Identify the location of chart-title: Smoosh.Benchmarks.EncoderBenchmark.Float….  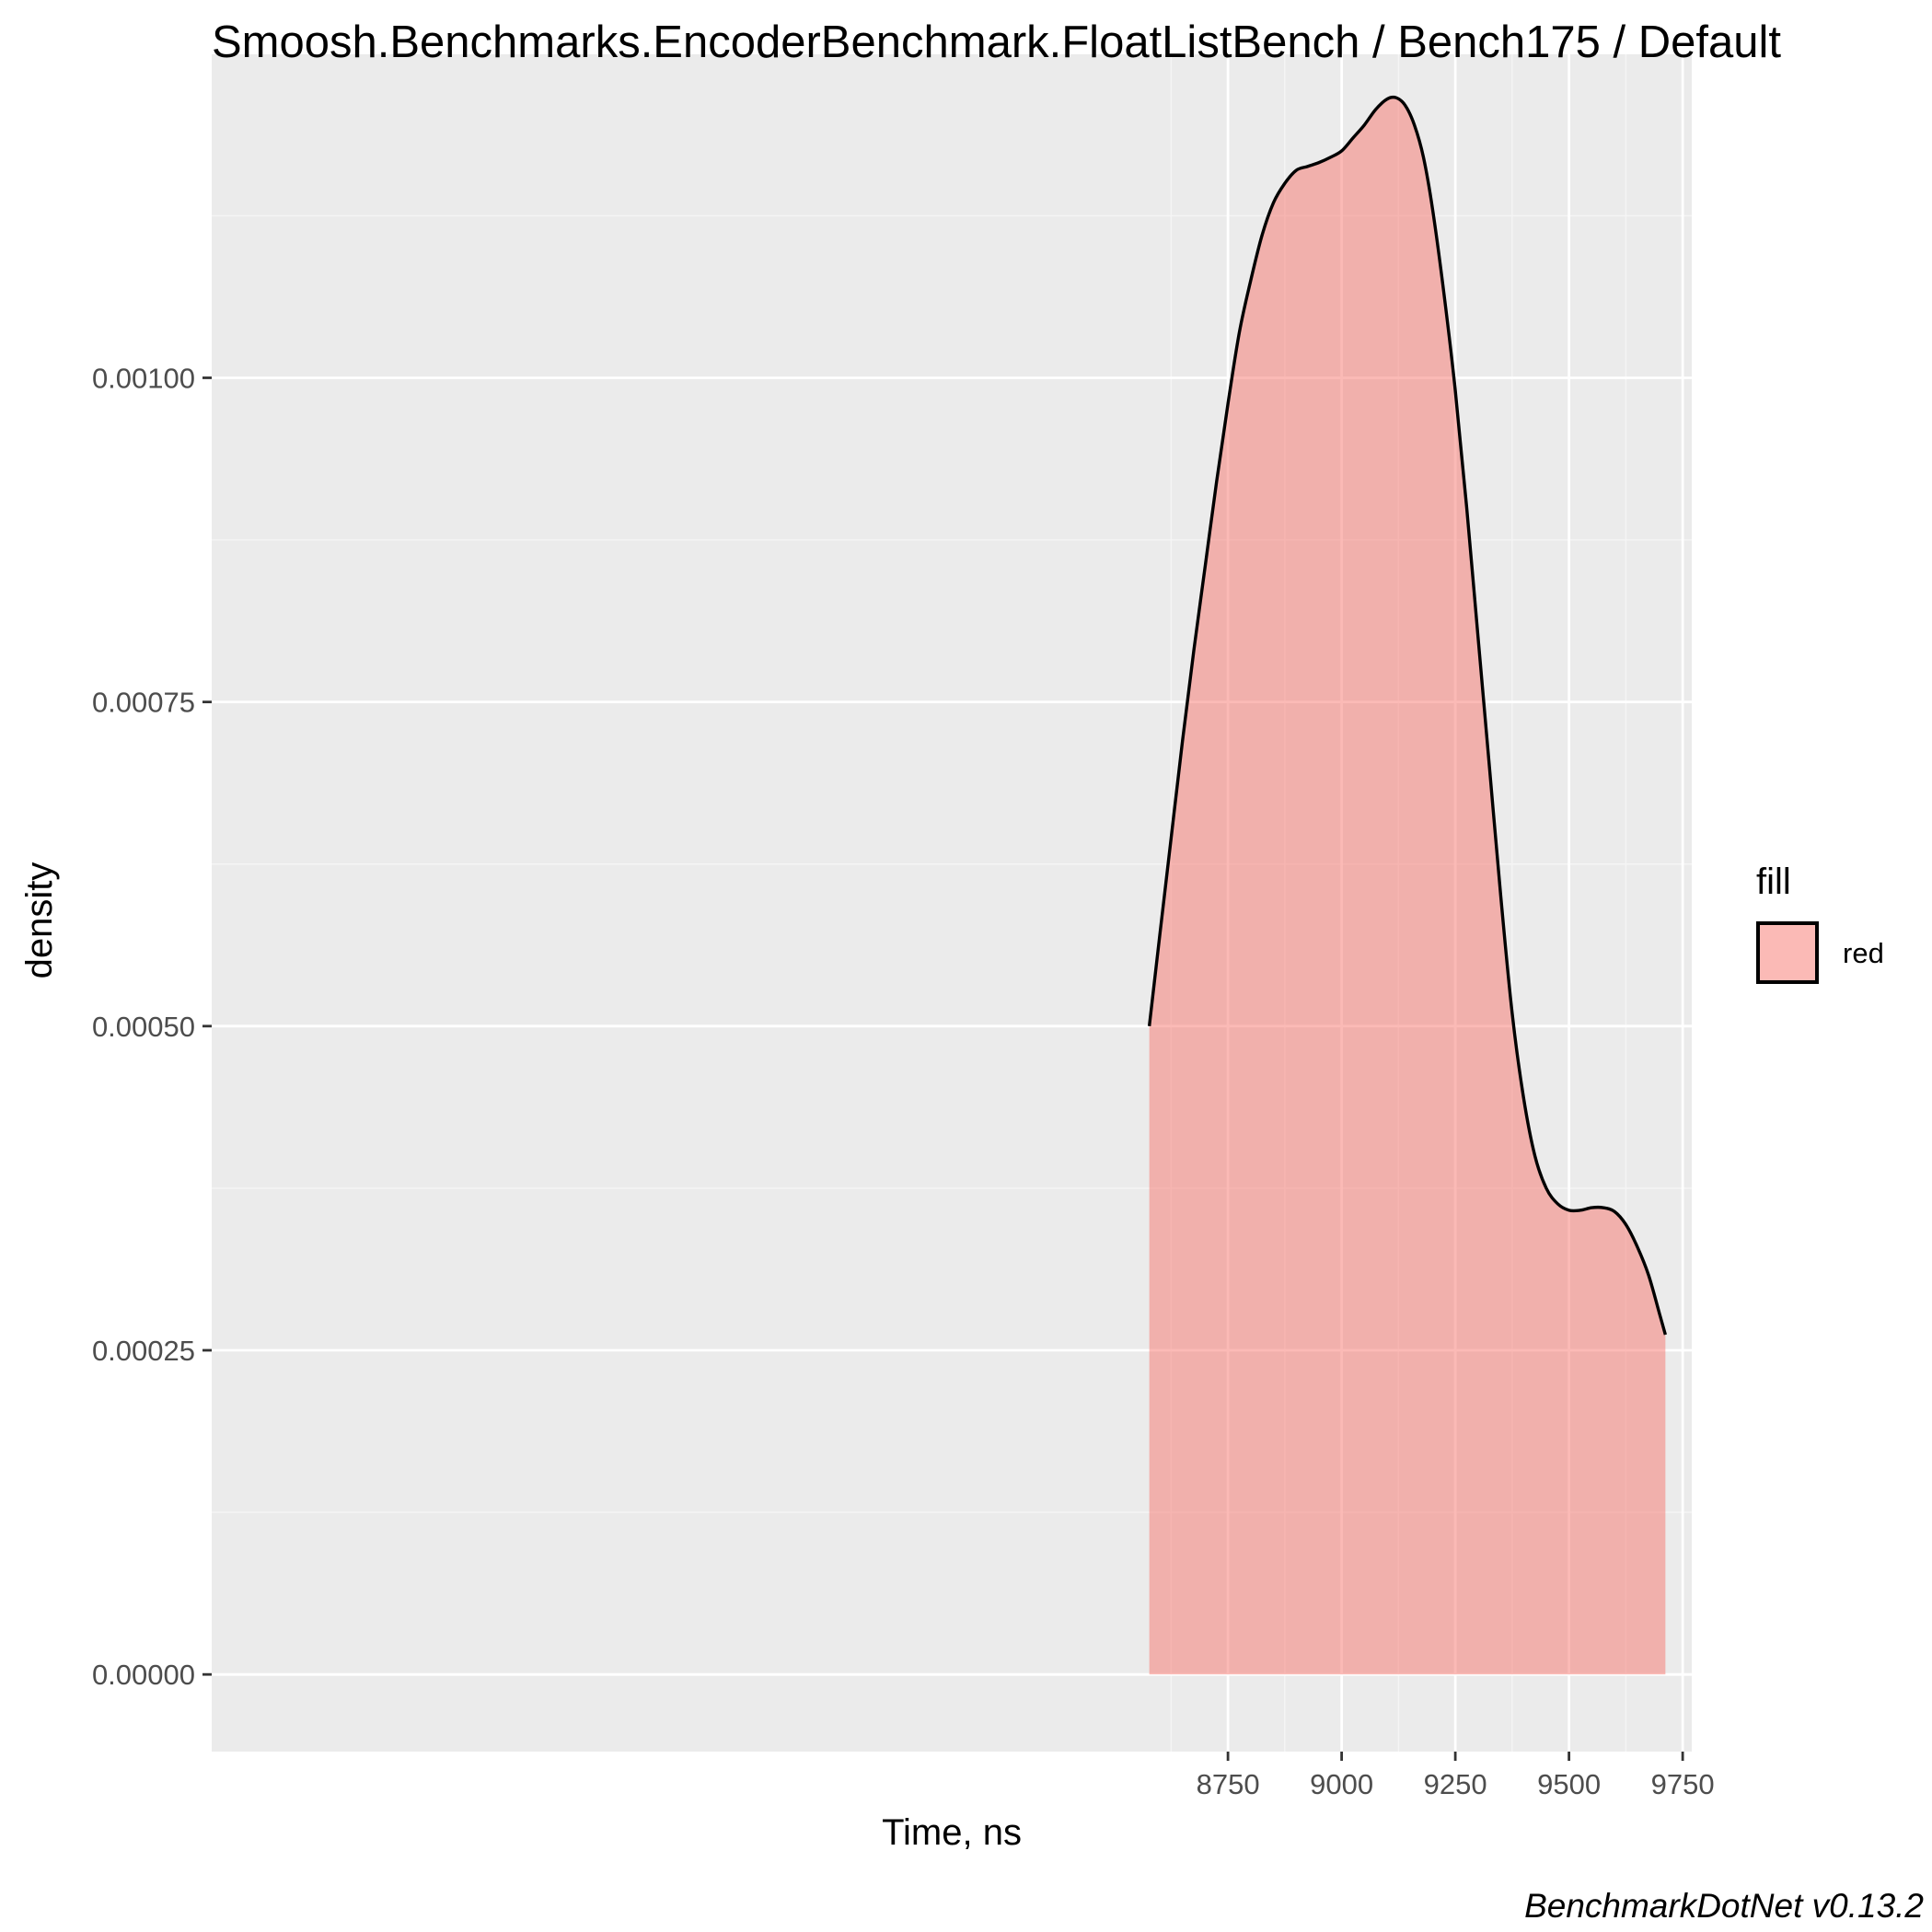
(997, 42).